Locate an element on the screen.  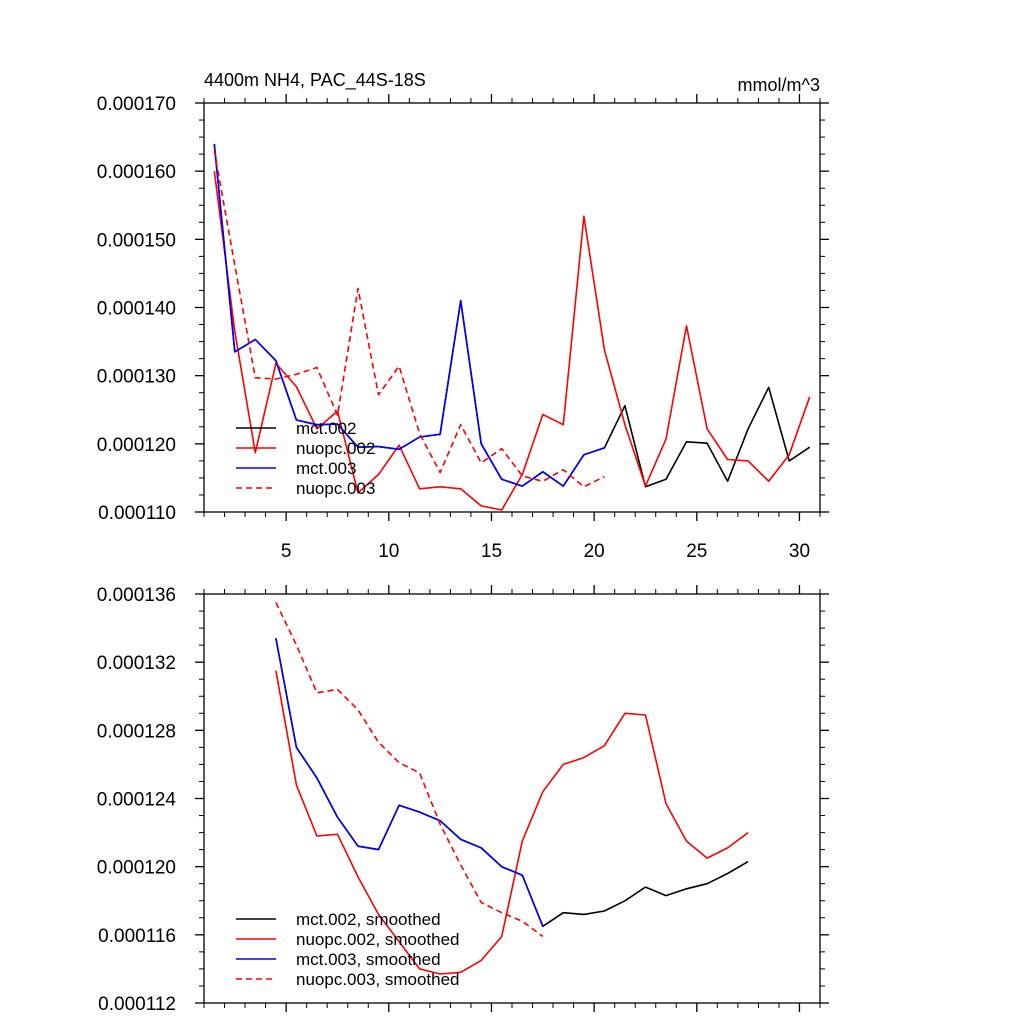
top-ytick-label: 0.000110 is located at coordinates (137, 513).